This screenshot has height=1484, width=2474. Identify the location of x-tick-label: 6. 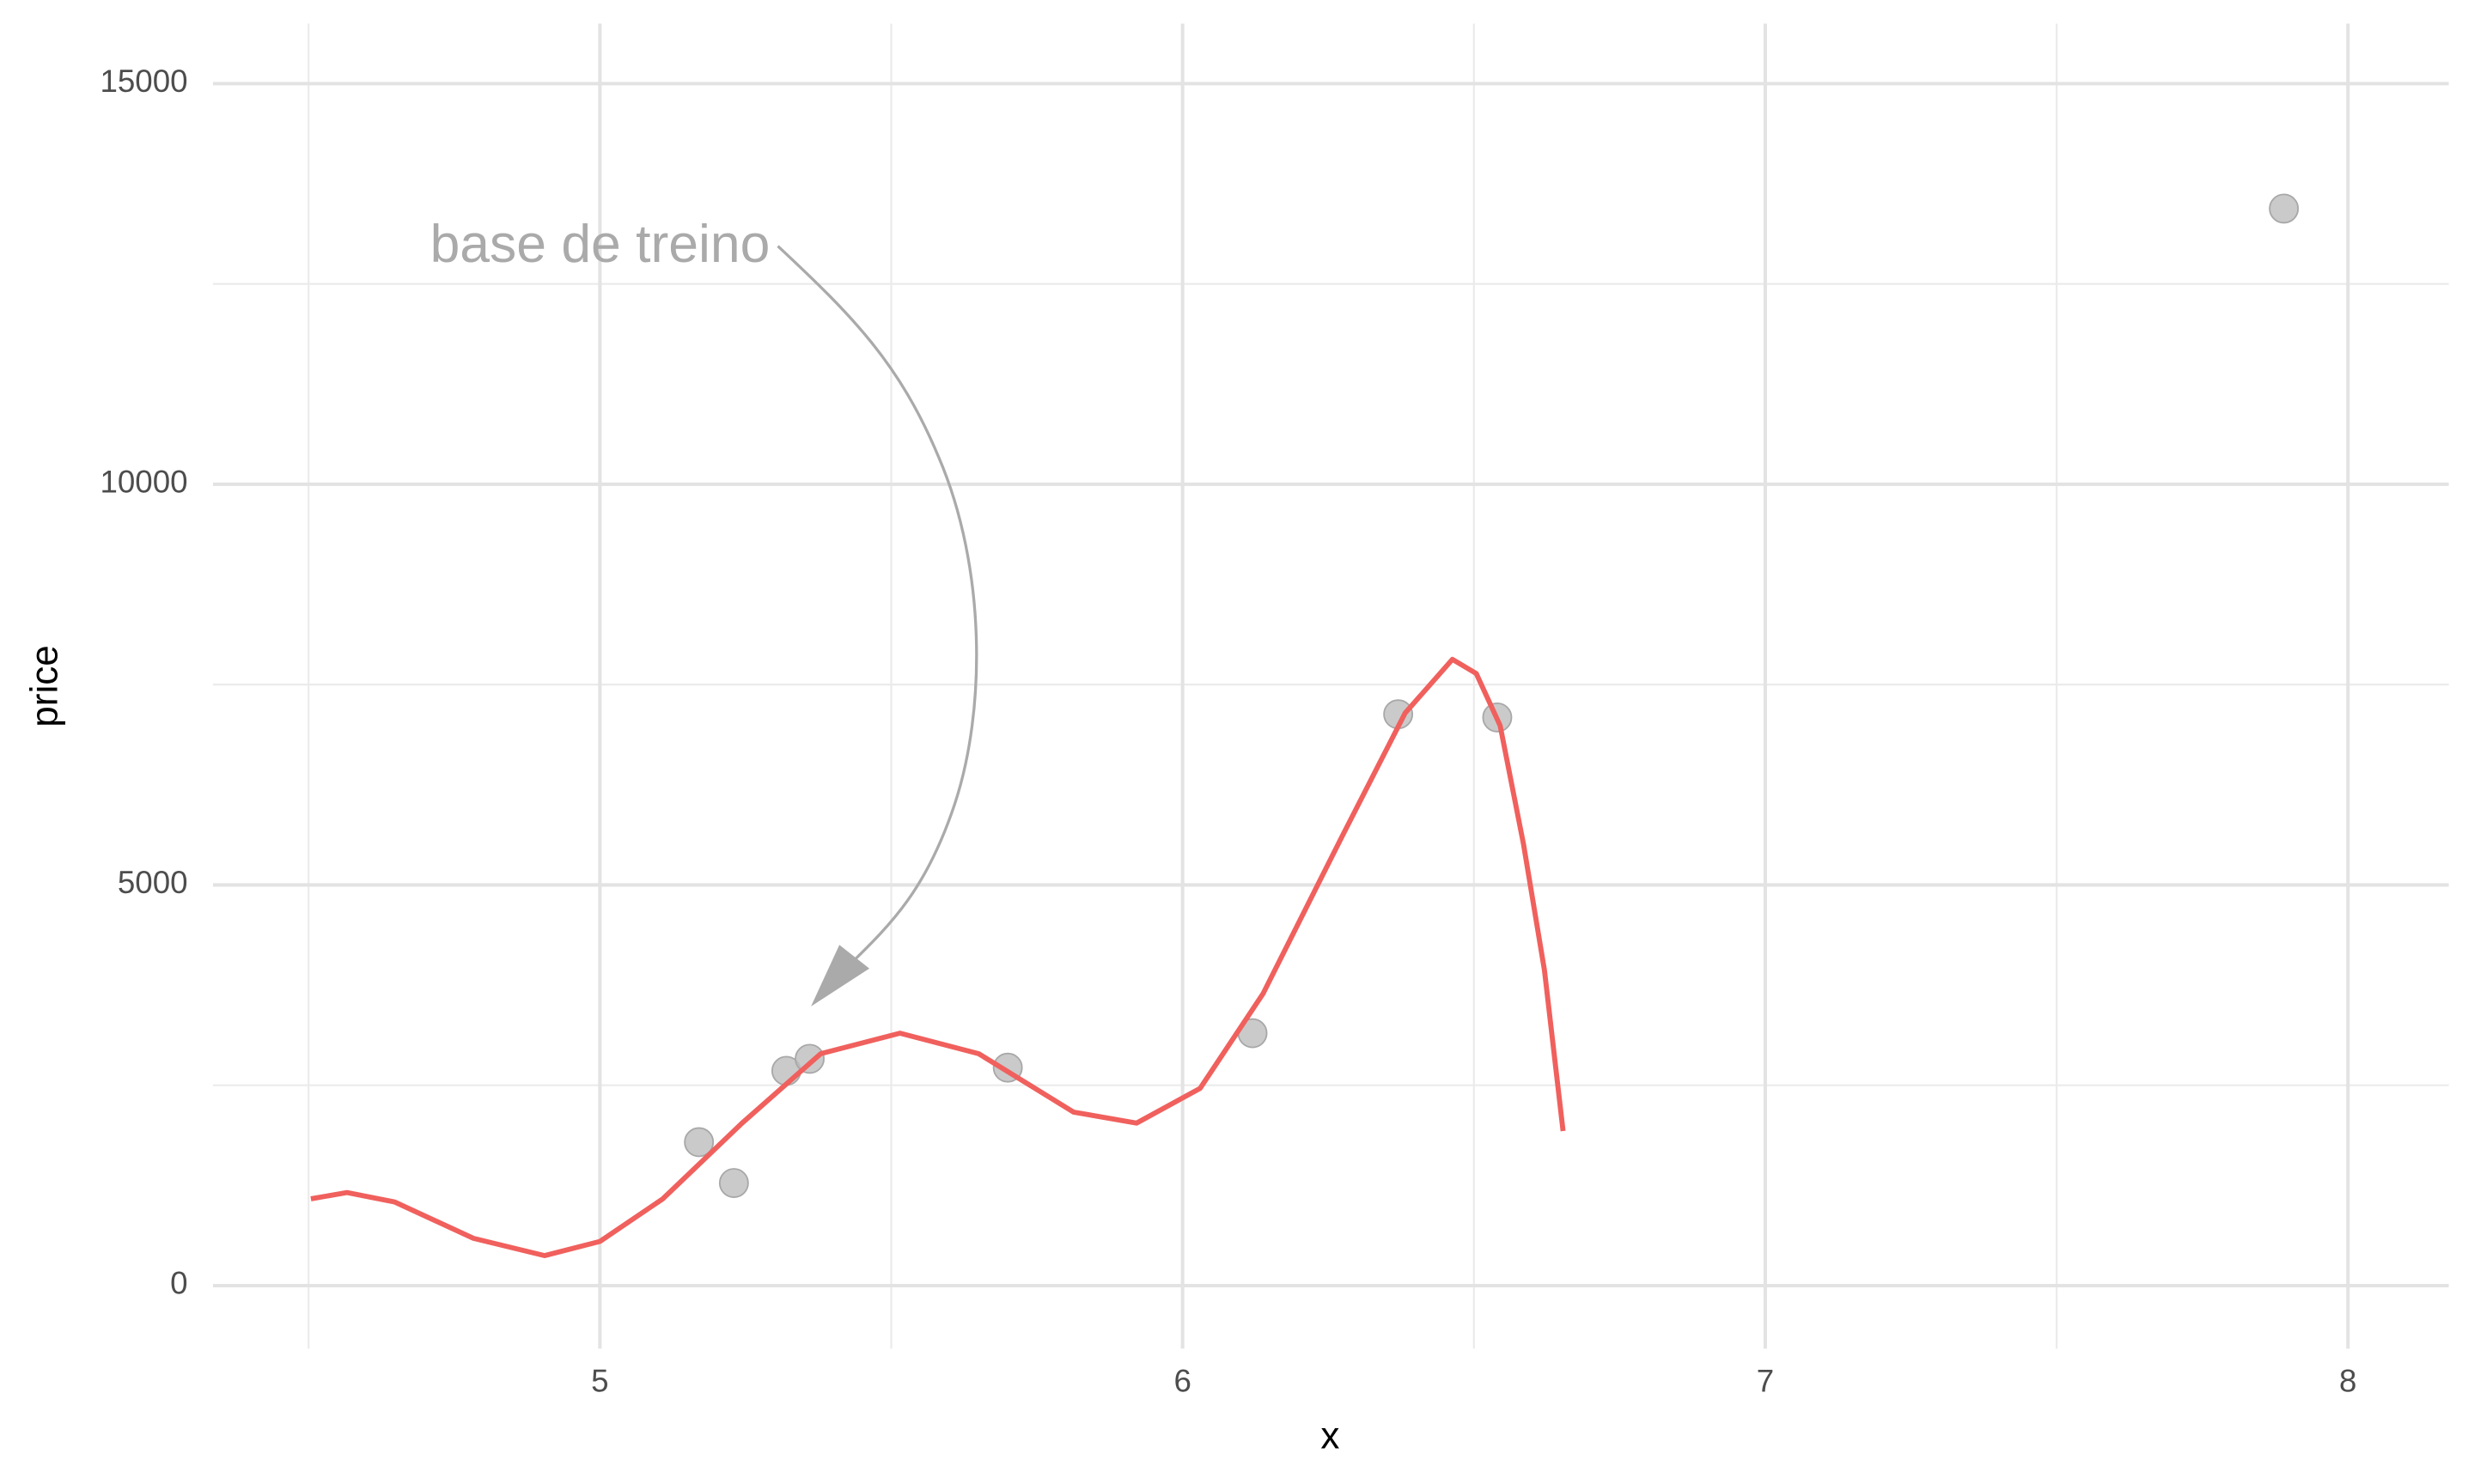
(1182, 1381).